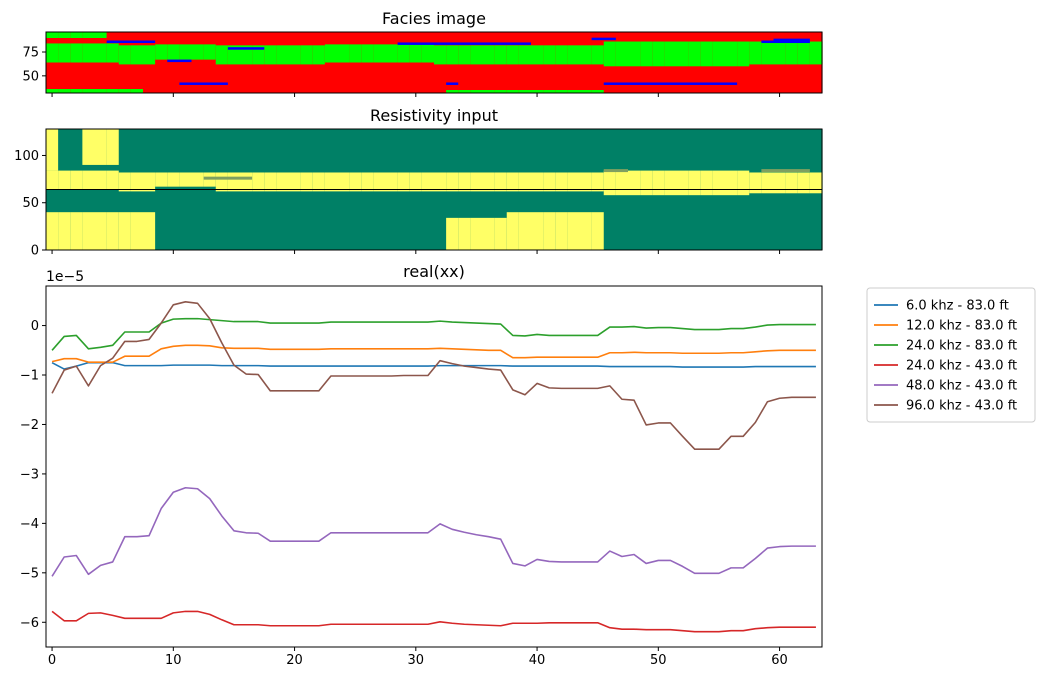 The width and height of the screenshot is (1045, 682). I want to click on x-tick-label: 40, so click(537, 660).